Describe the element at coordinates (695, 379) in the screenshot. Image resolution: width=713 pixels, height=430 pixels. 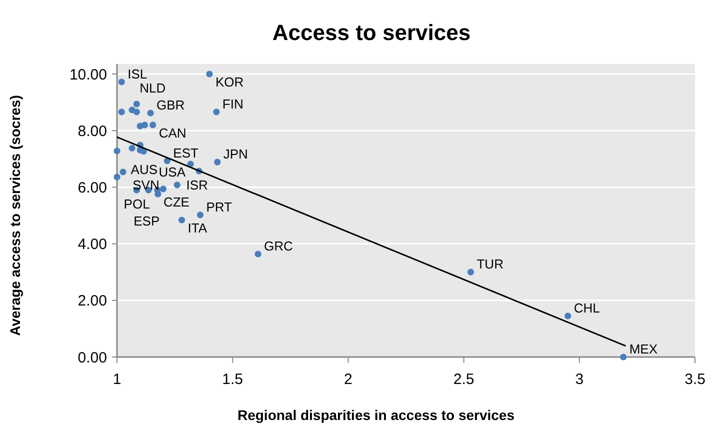
I see `x-tick-label: 3.5` at that location.